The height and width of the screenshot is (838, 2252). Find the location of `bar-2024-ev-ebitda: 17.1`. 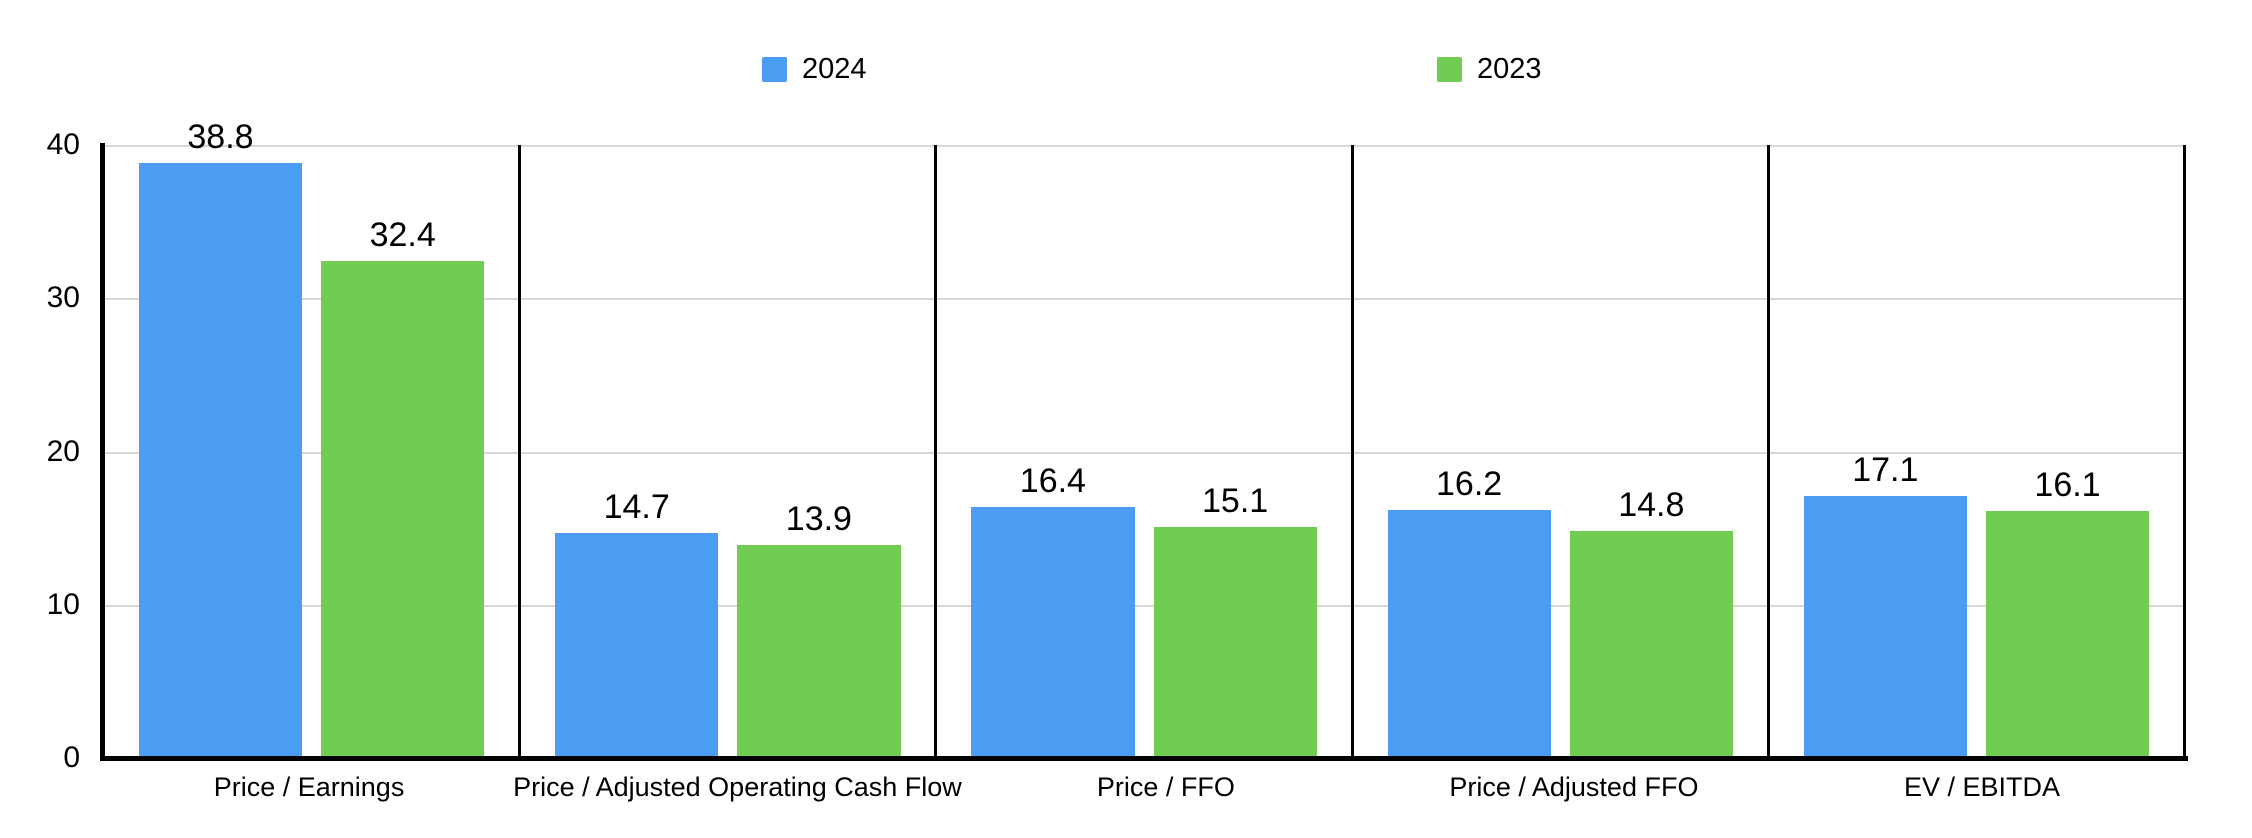

bar-2024-ev-ebitda: 17.1 is located at coordinates (1885, 605).